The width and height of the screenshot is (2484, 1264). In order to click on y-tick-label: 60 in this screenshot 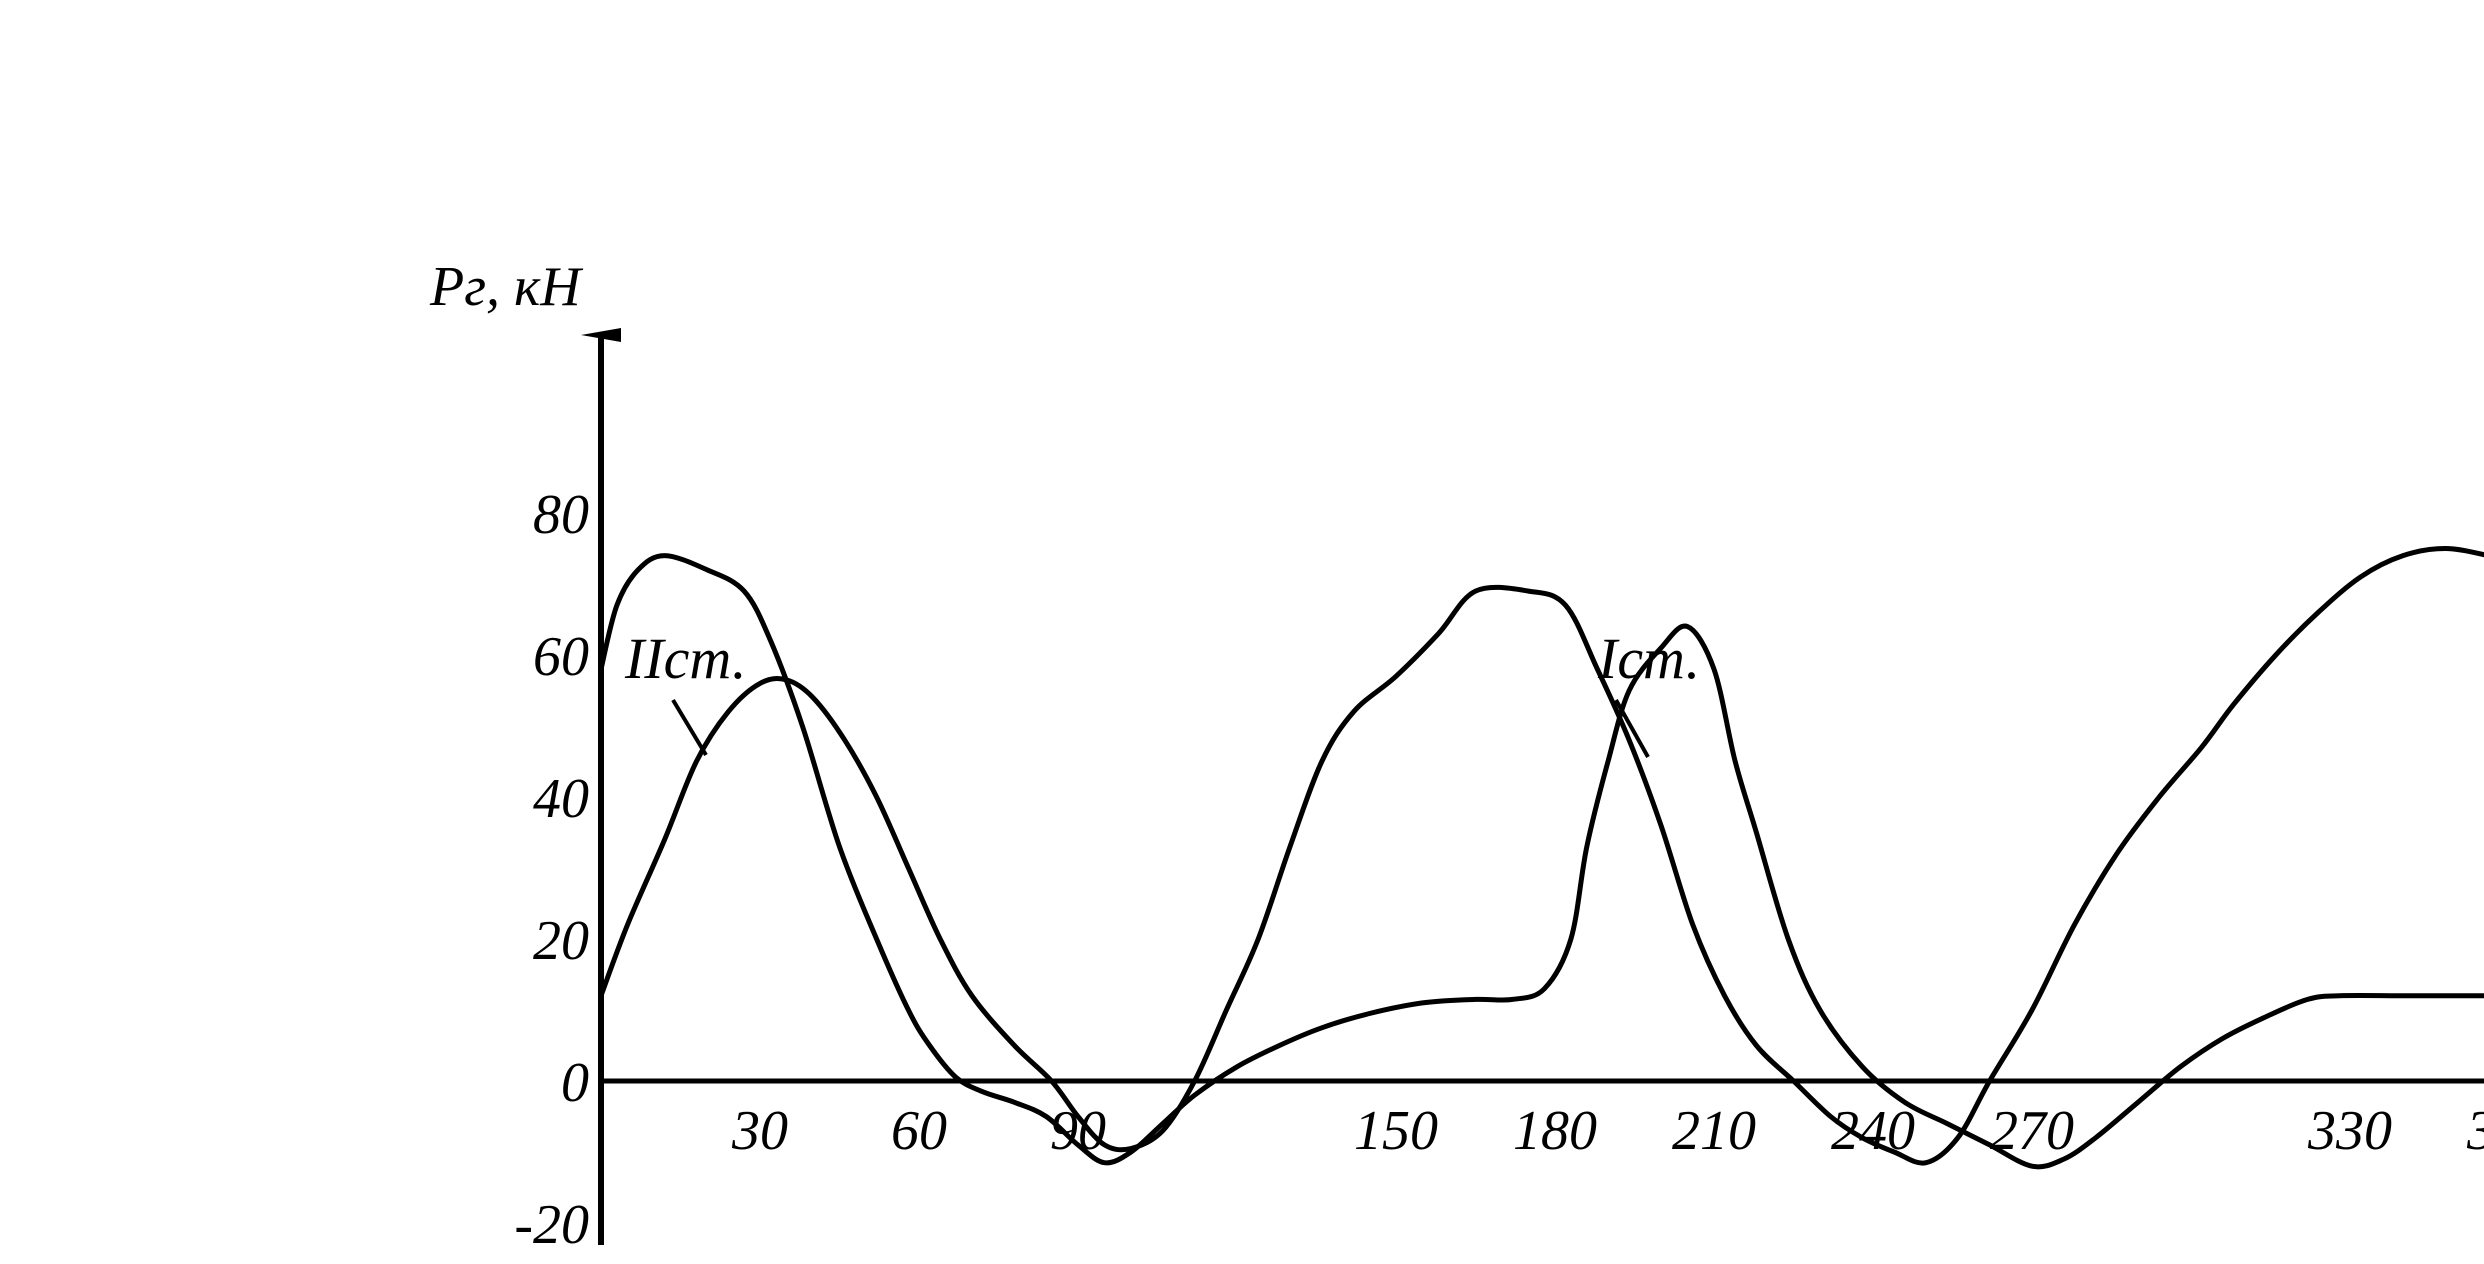, I will do `click(561, 657)`.